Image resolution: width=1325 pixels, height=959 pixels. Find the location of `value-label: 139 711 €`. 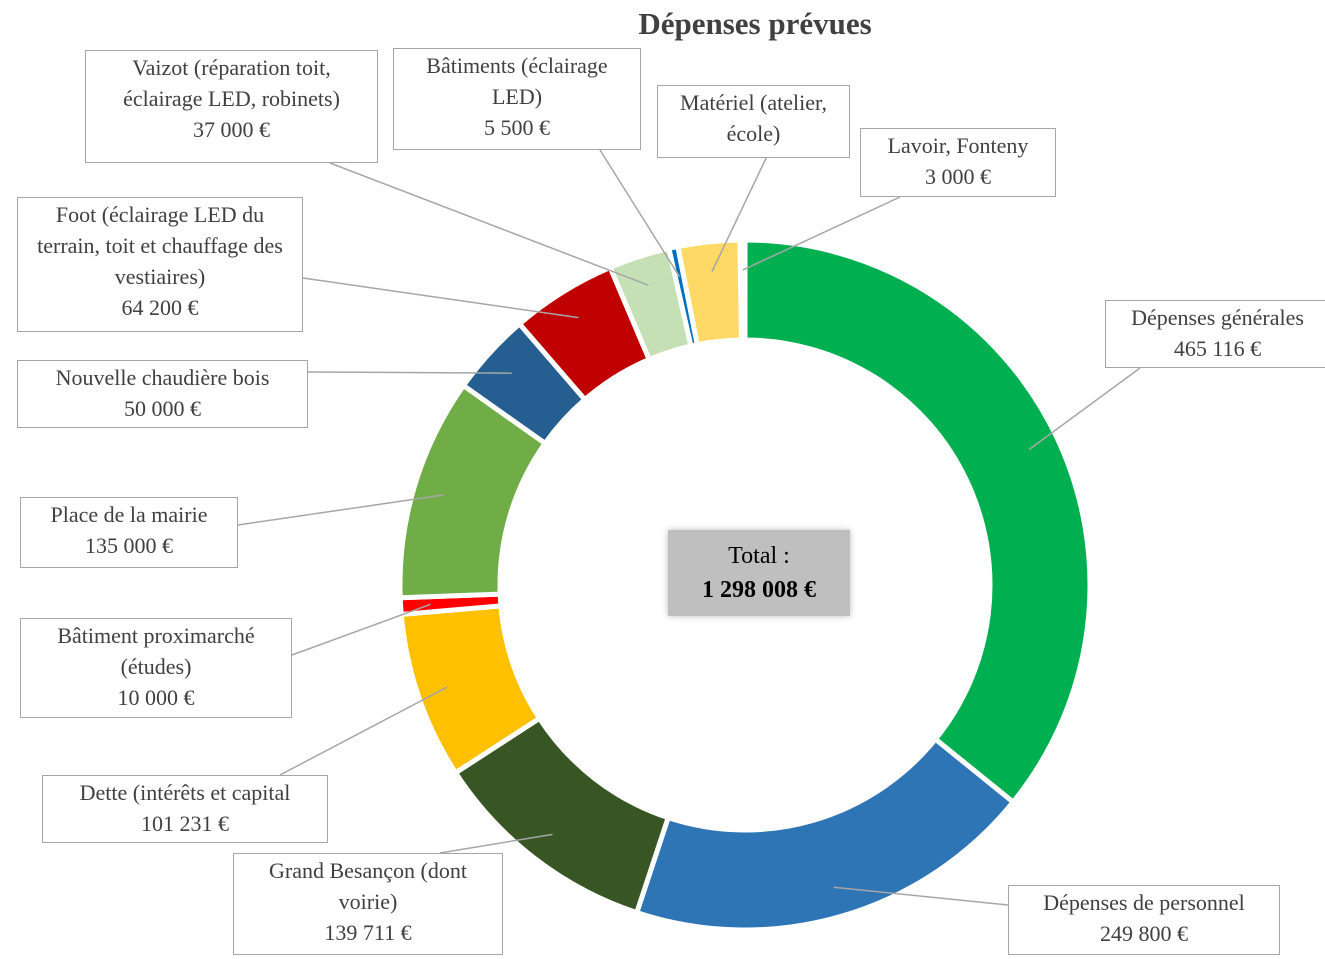

value-label: 139 711 € is located at coordinates (368, 932).